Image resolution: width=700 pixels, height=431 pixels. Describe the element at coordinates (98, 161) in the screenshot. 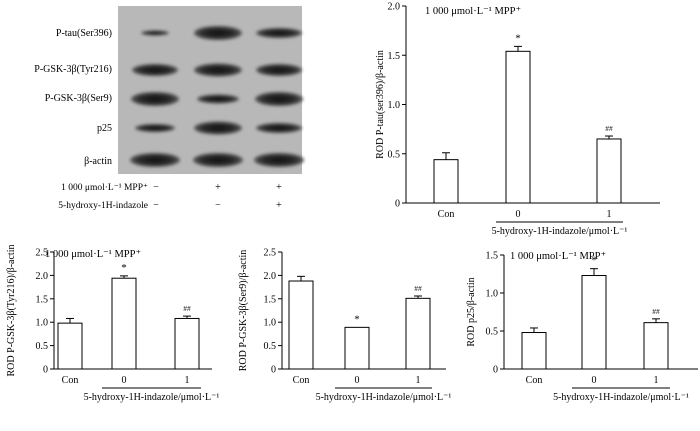

I see `lane-label-beta-actin: β-actin` at that location.